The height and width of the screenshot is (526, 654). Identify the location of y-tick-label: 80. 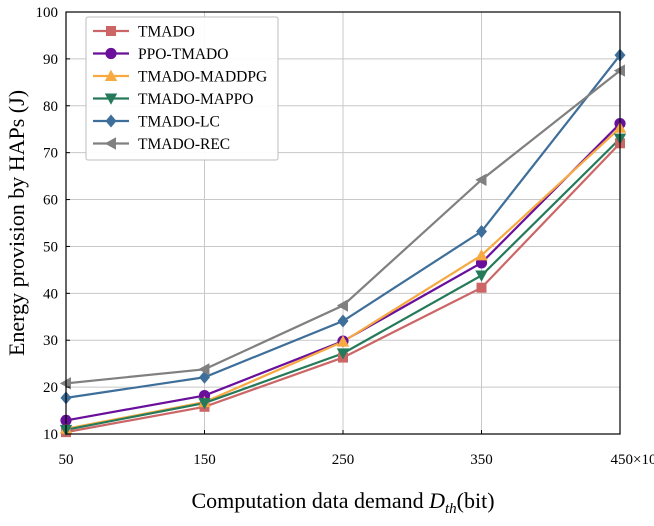
(50, 107).